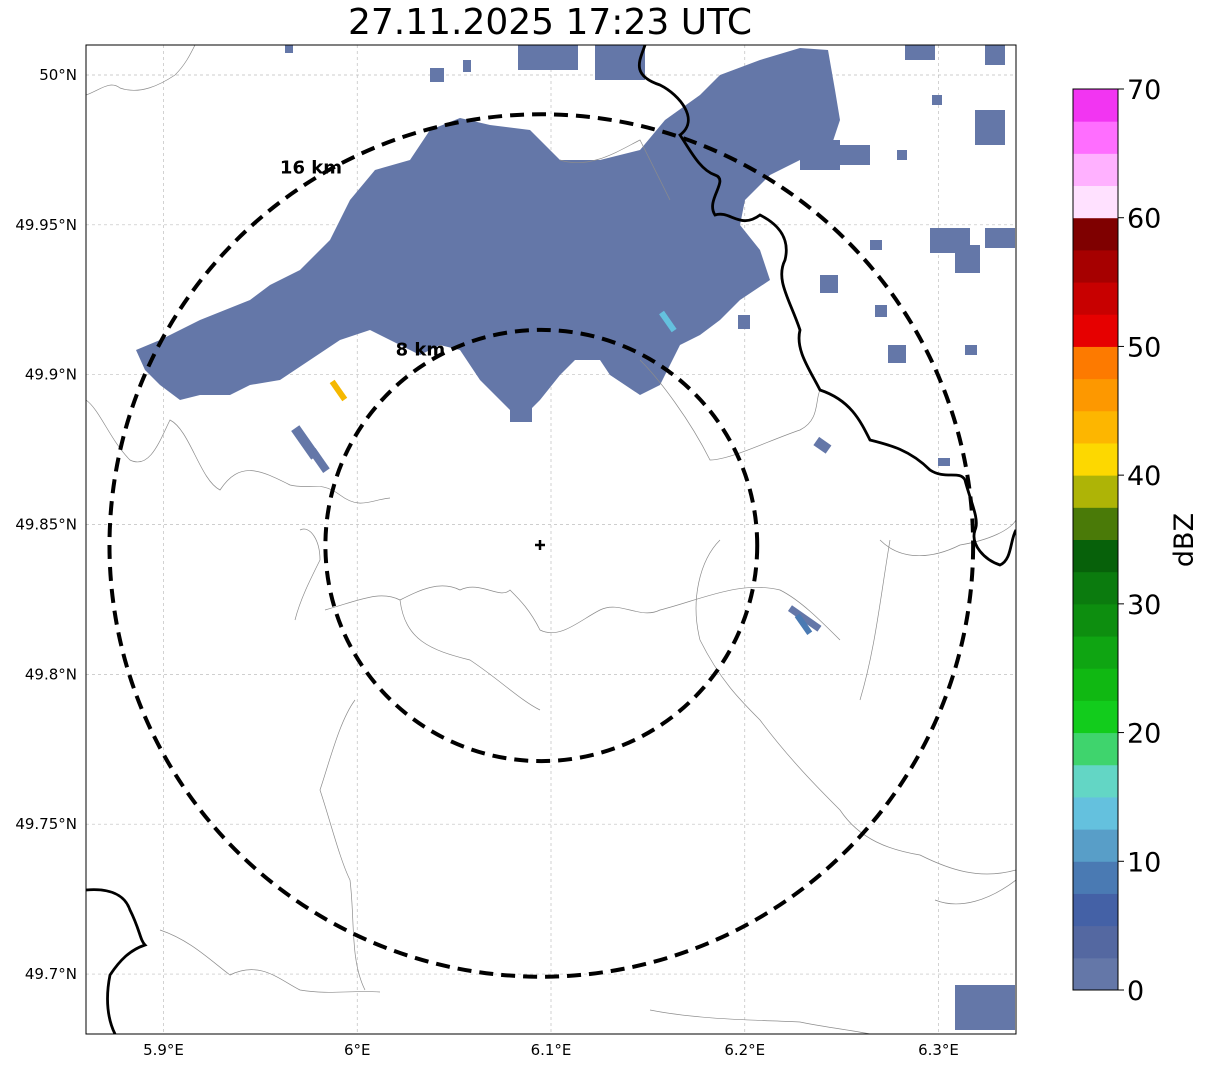  Describe the element at coordinates (571, 472) in the screenshot. I see `echo-highlights` at that location.